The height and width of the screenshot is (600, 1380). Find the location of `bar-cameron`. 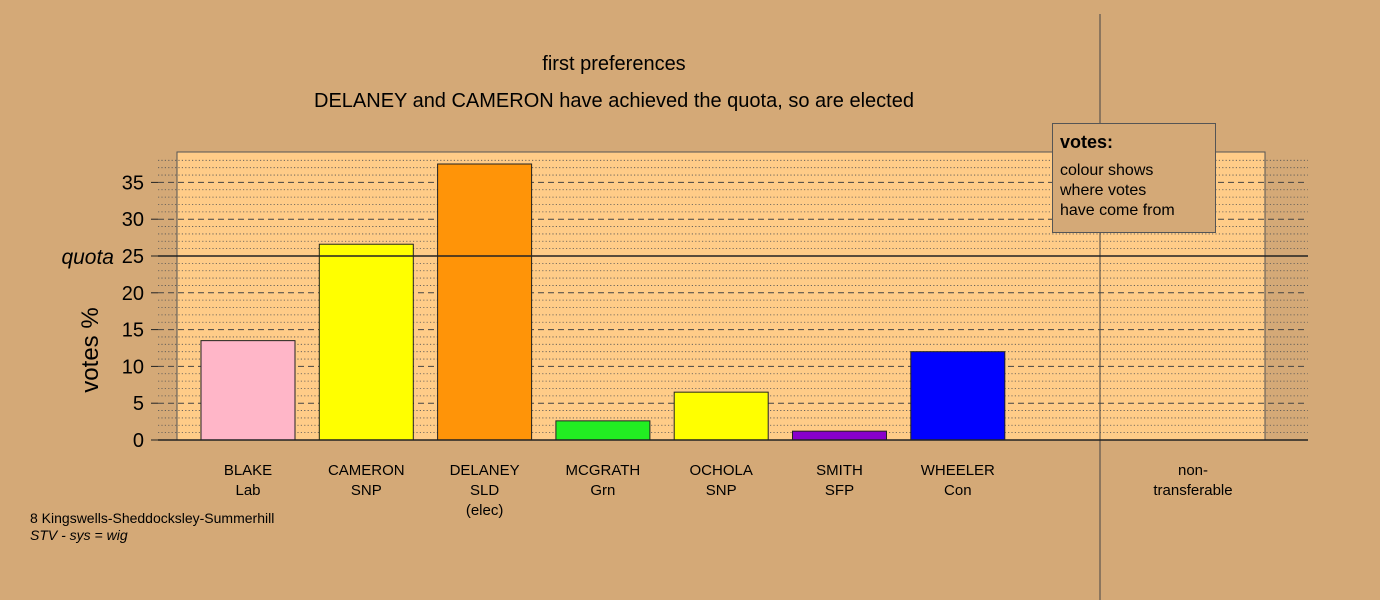

bar-cameron is located at coordinates (366, 342).